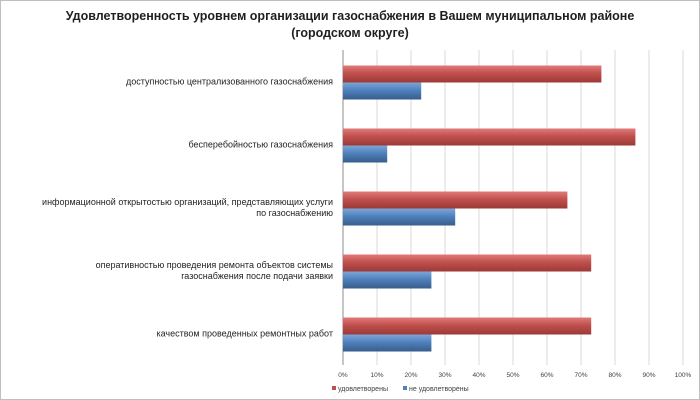 The image size is (700, 400). What do you see at coordinates (343, 375) in the screenshot?
I see `x-tick-label: 0%` at bounding box center [343, 375].